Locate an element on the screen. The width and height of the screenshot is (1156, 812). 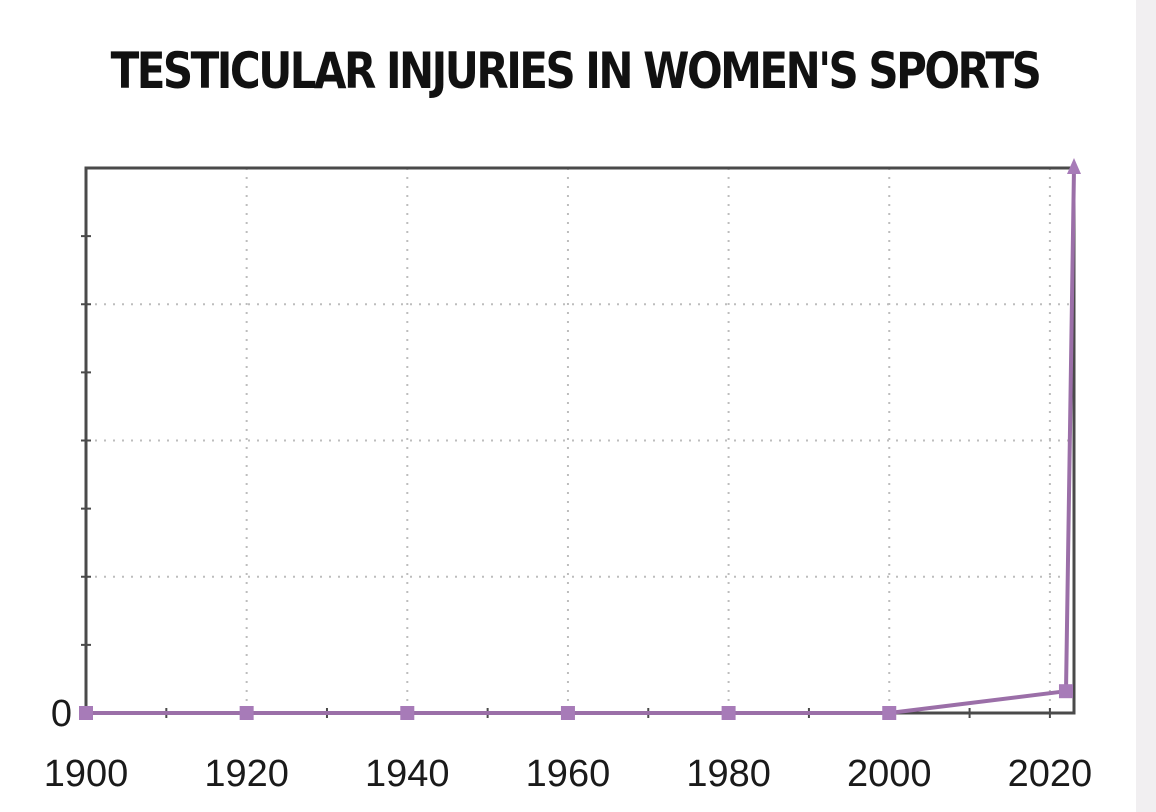
chart-title: TESTICULAR INJURIES IN WOMEN'S SPORTS is located at coordinates (576, 71).